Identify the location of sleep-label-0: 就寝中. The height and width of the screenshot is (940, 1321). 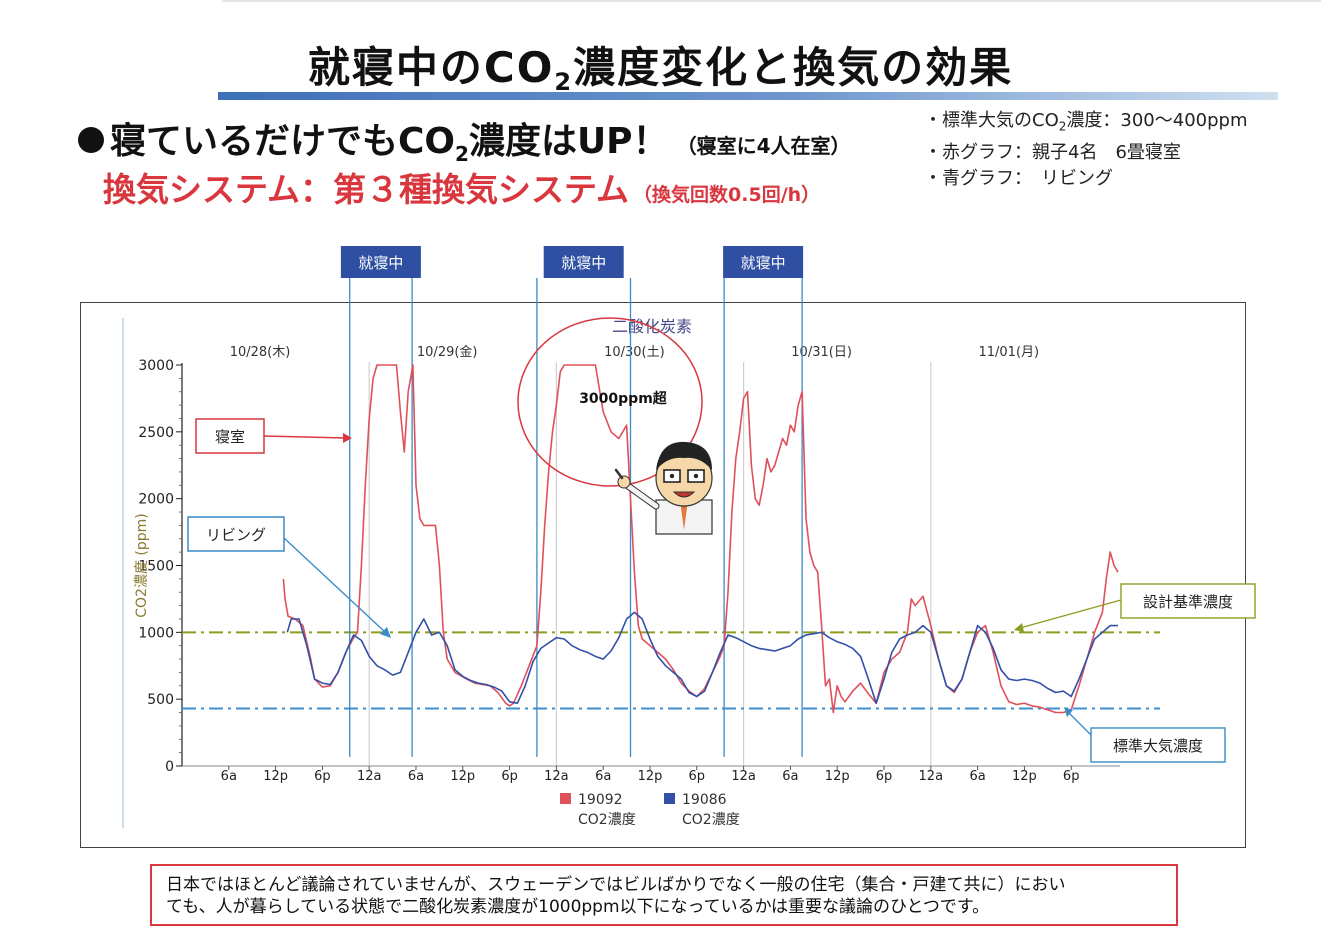
(380, 263).